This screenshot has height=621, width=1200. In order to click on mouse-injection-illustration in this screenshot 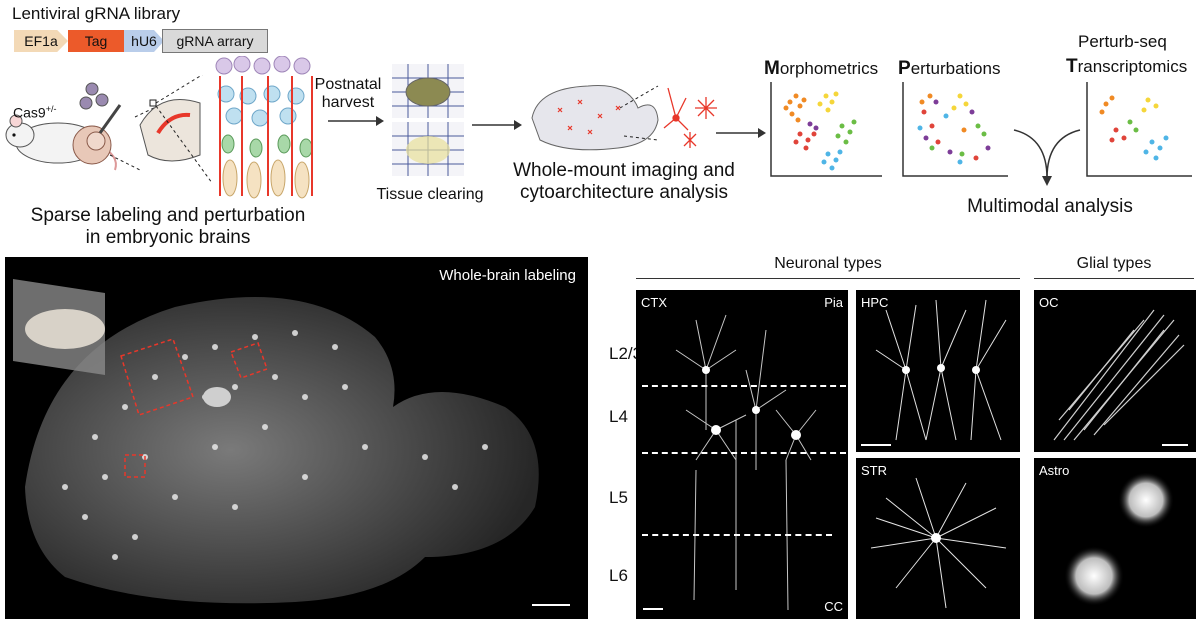, I will do `click(110, 131)`.